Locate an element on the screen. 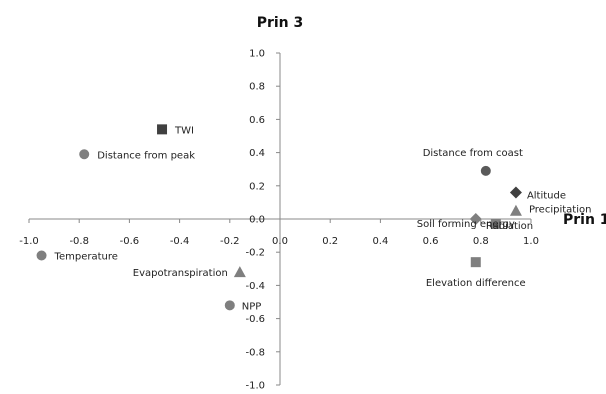  y-tick-label: -0.4 is located at coordinates (255, 286).